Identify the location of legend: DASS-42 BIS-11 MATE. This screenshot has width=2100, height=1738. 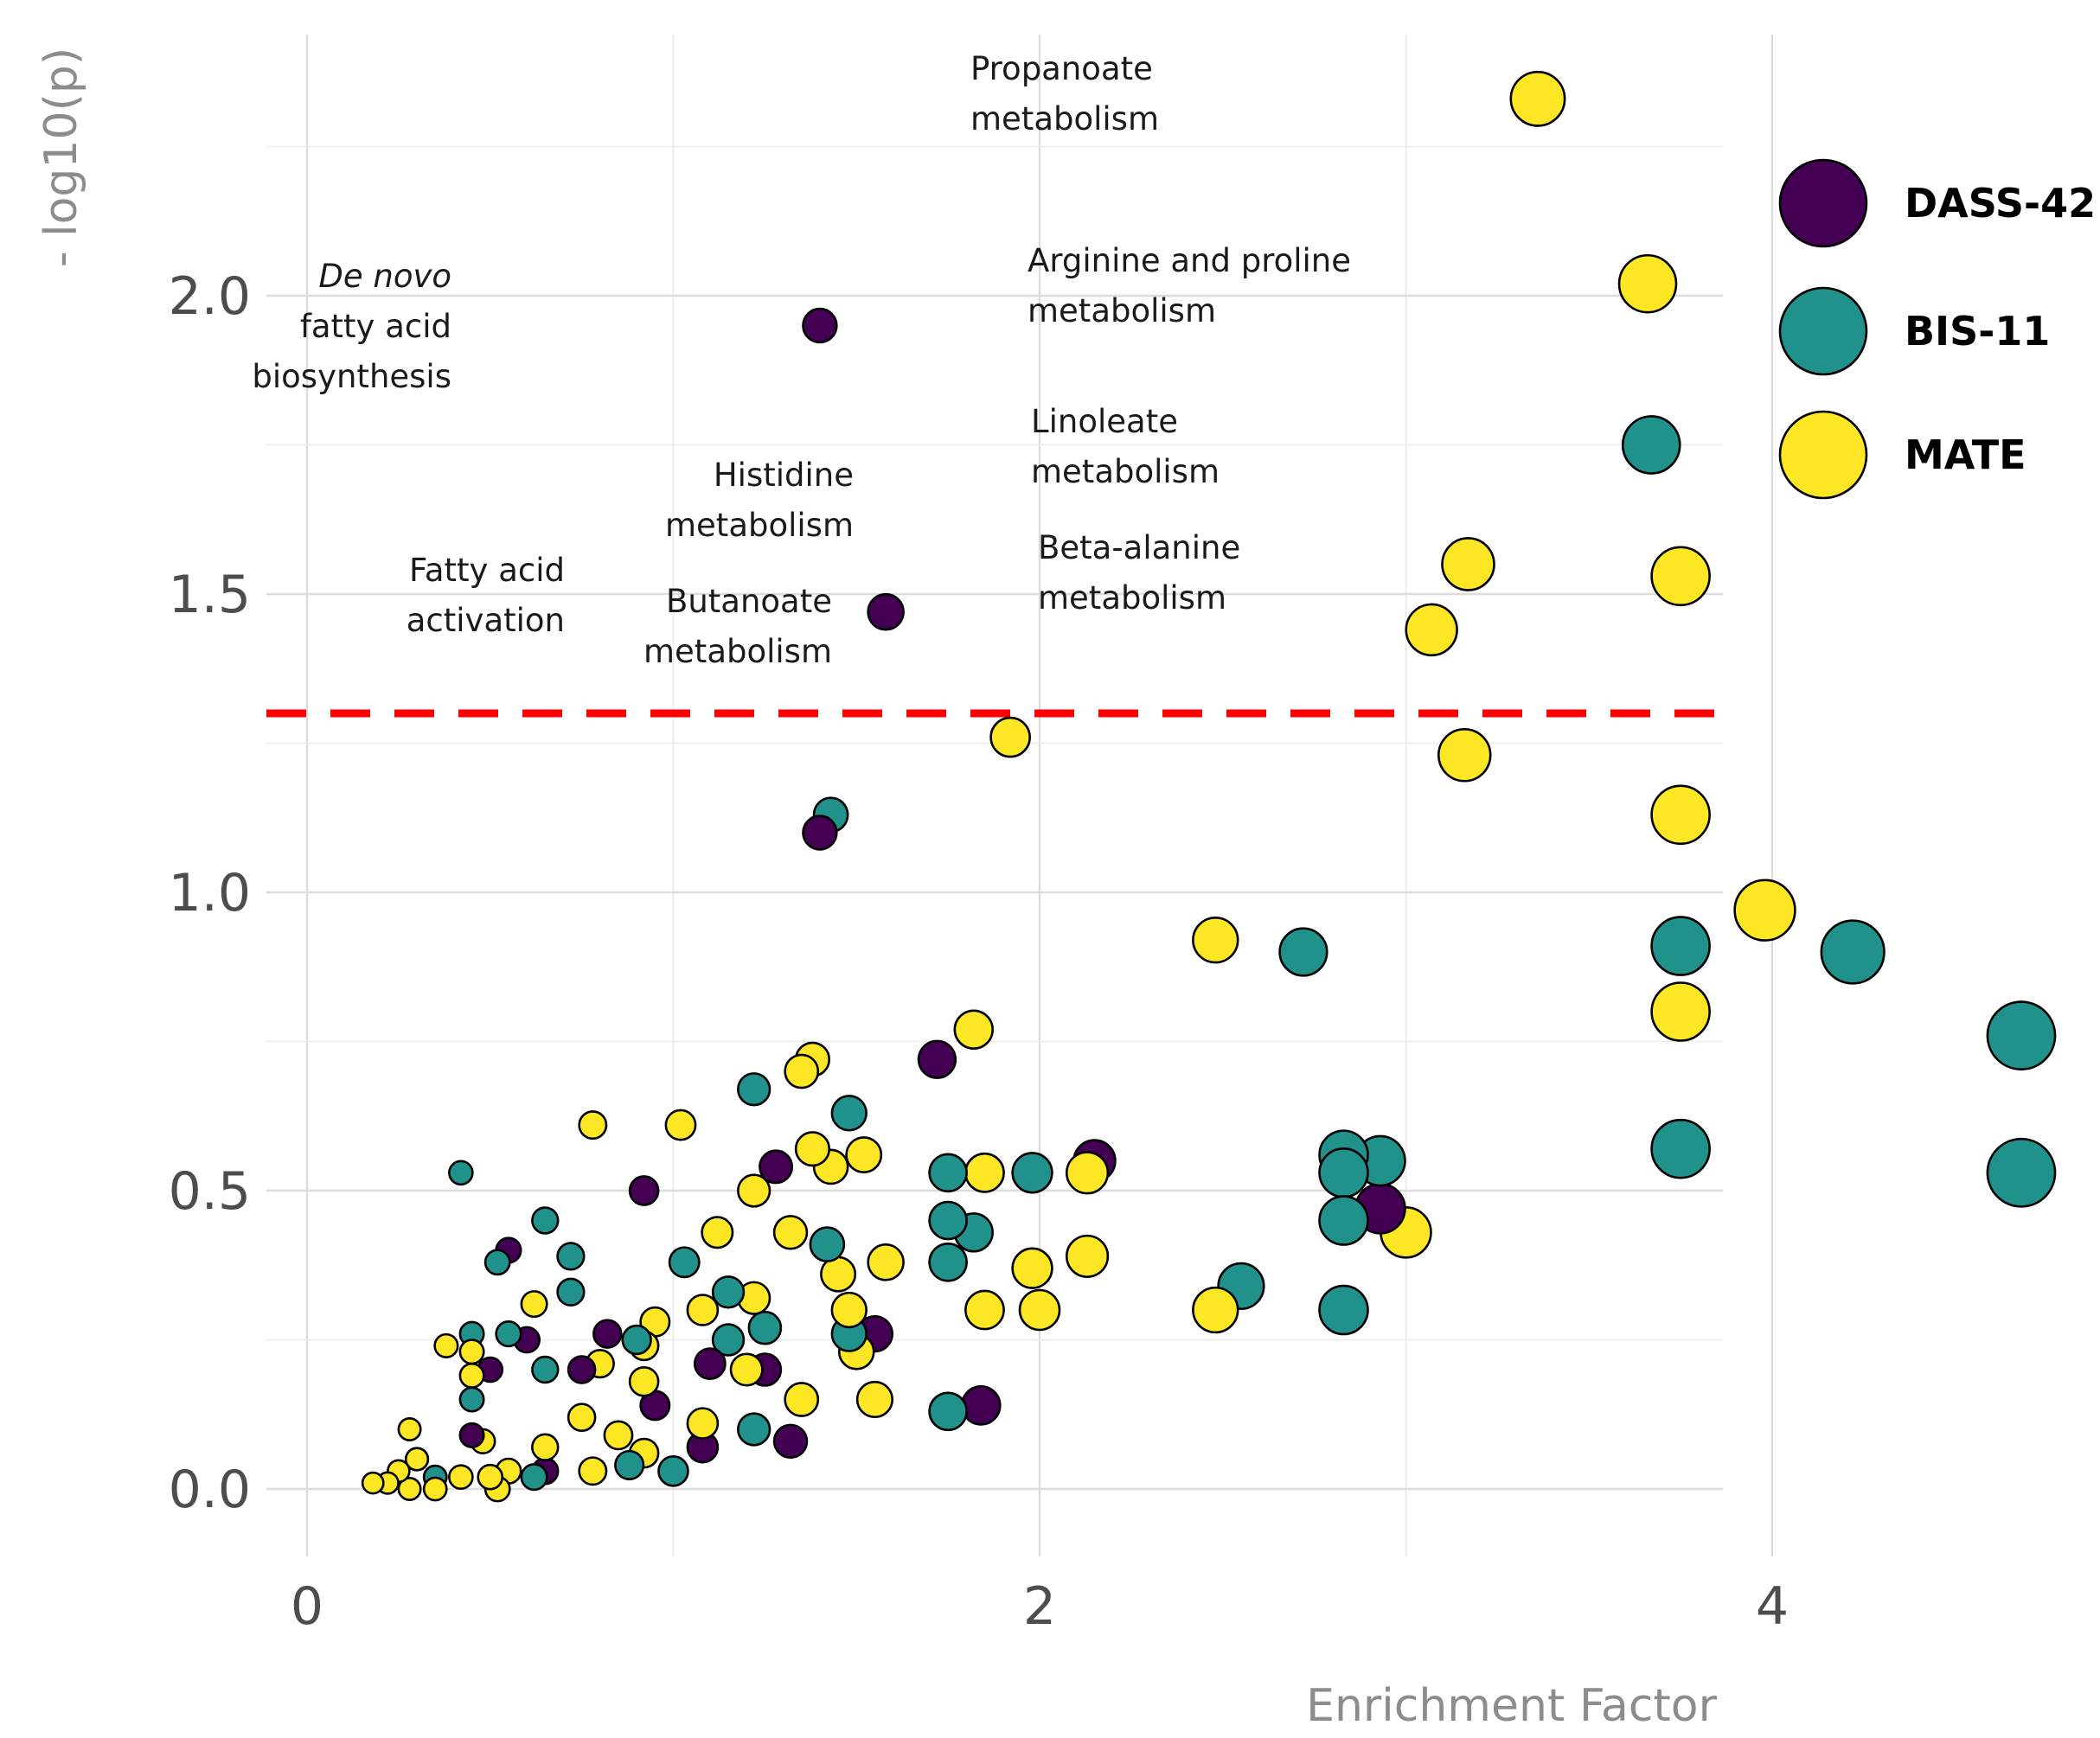
(1937, 329).